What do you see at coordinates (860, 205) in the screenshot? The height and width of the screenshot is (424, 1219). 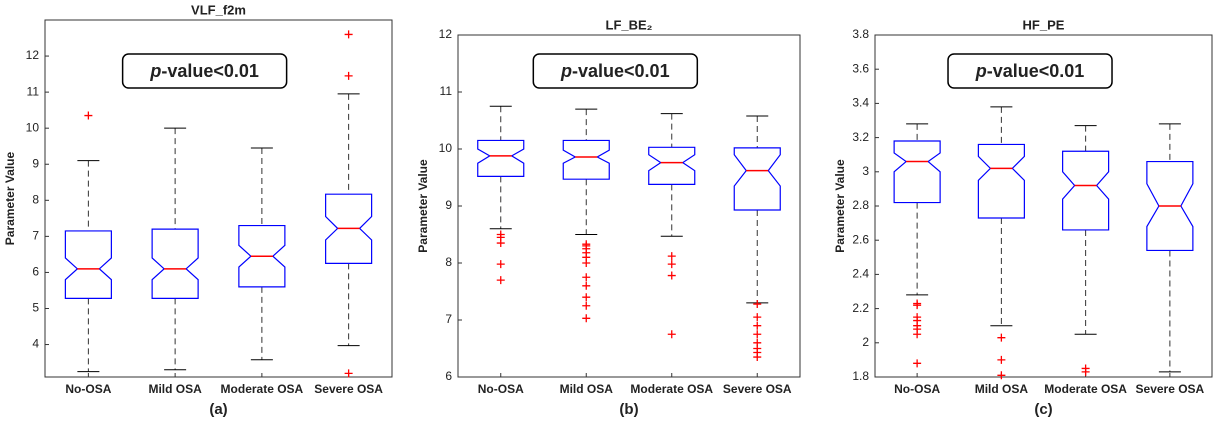 I see `y-tick-label: 2.8` at bounding box center [860, 205].